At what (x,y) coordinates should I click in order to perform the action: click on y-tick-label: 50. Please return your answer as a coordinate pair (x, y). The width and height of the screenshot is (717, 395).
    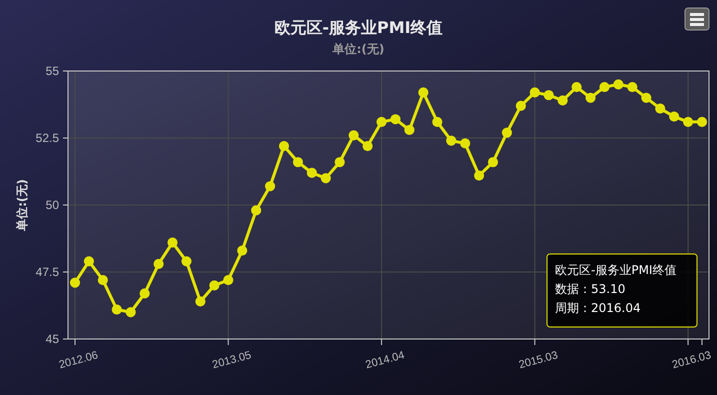
    Looking at the image, I should click on (53, 205).